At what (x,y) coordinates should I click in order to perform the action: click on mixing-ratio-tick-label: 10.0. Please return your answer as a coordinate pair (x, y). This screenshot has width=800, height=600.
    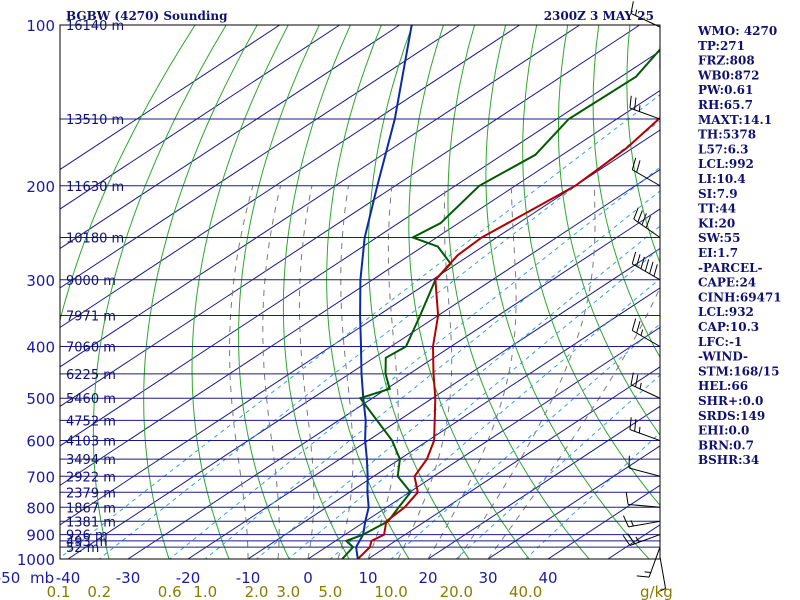
    Looking at the image, I should click on (390, 591).